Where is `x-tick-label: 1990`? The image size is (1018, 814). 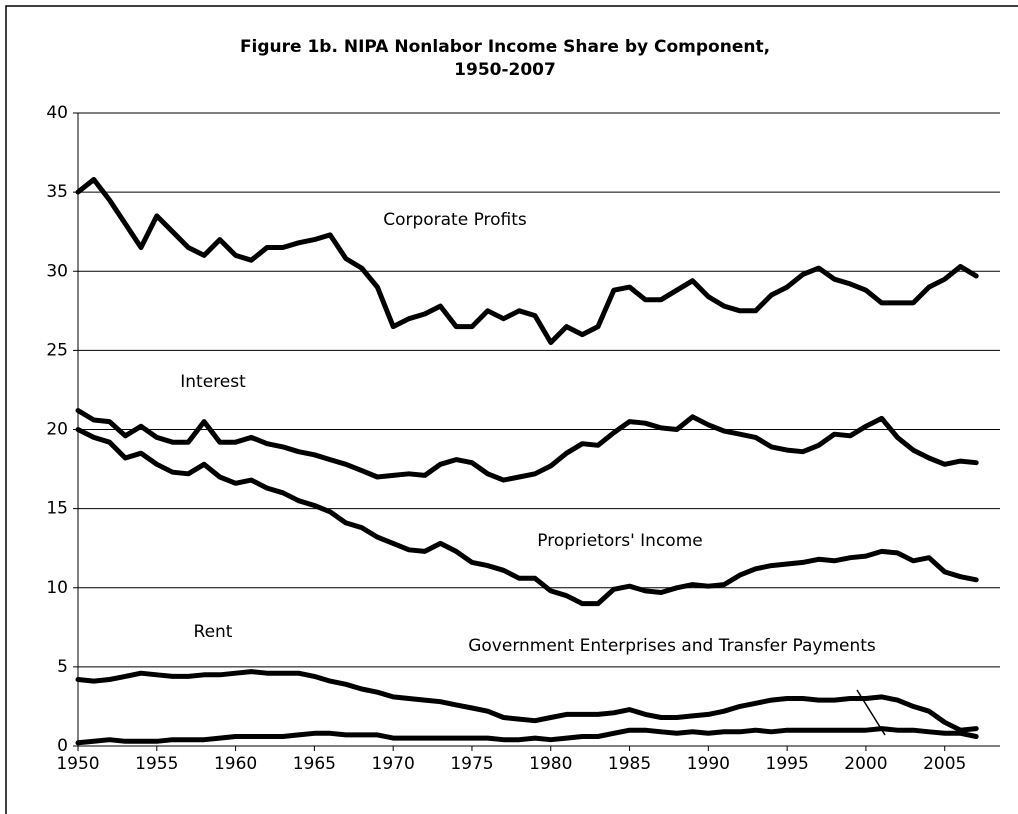 x-tick-label: 1990 is located at coordinates (708, 764).